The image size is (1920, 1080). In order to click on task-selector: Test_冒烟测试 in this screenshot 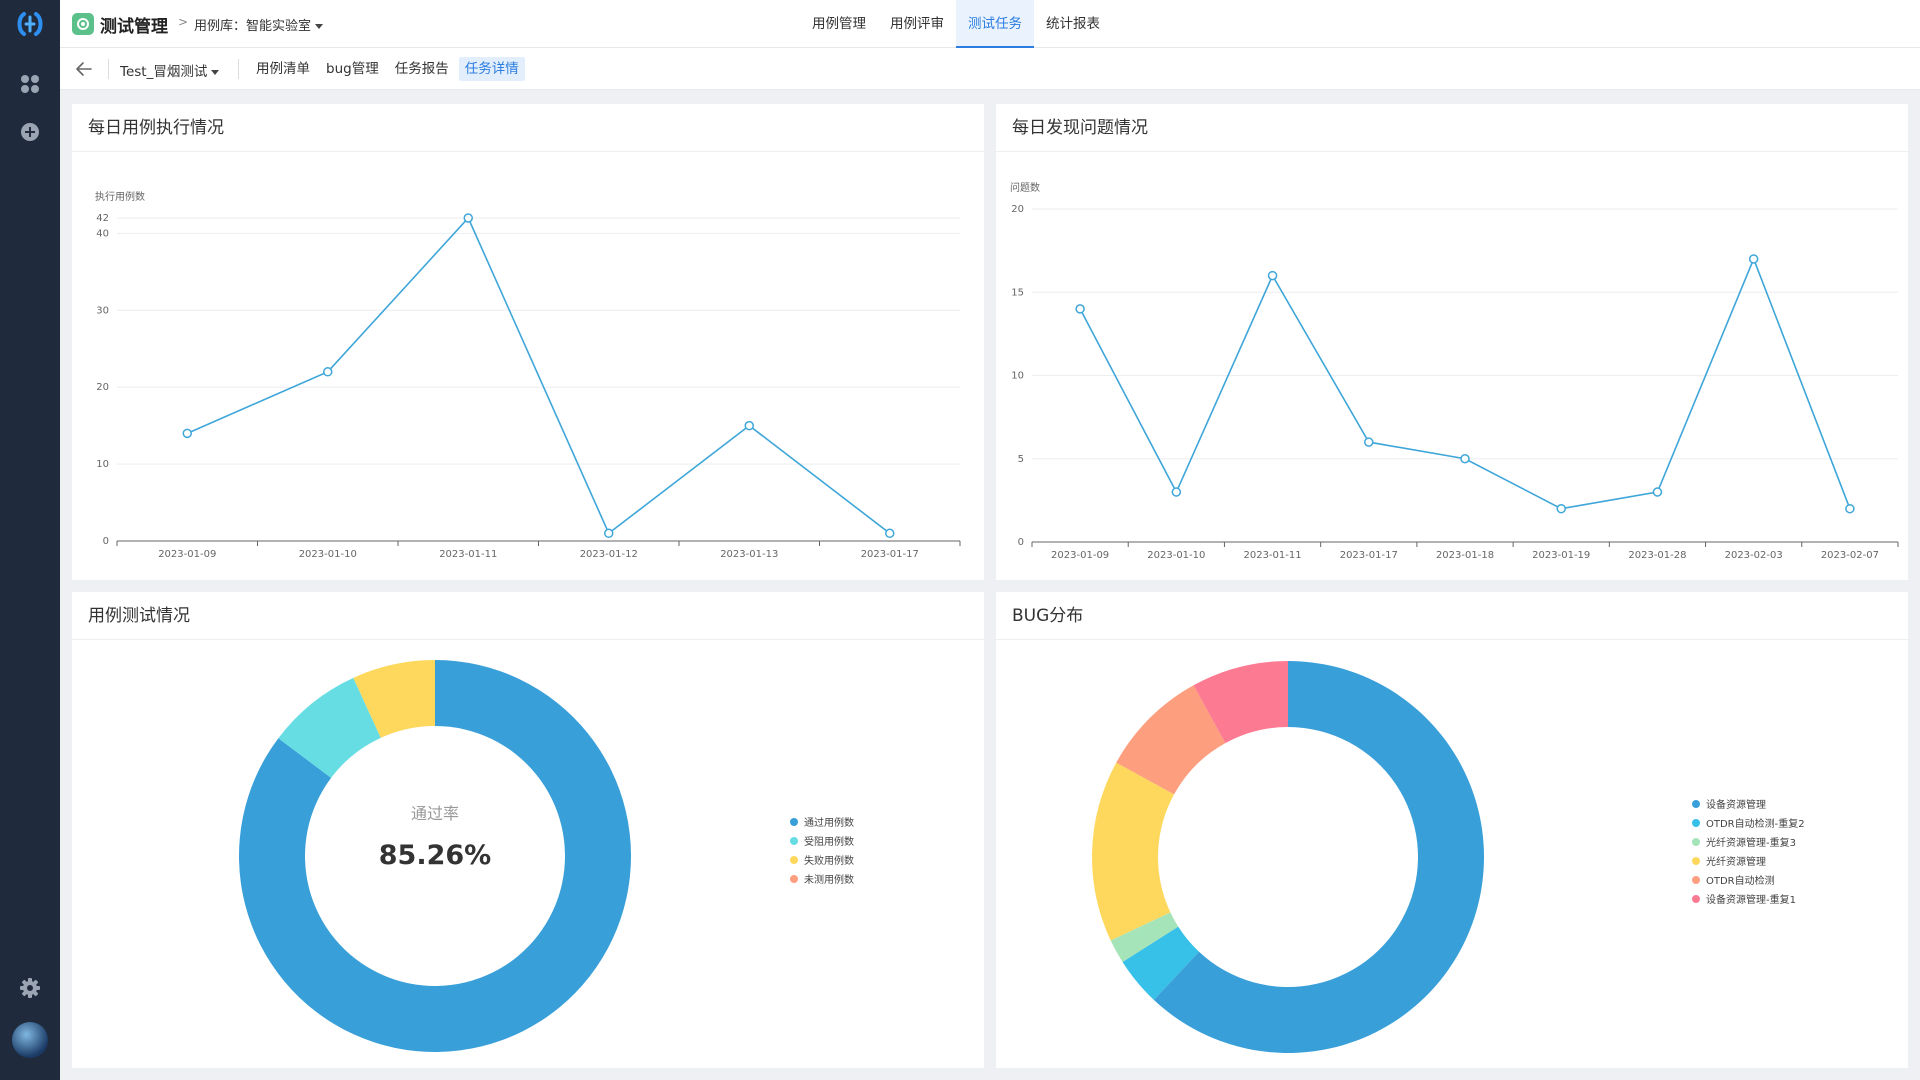, I will do `click(170, 70)`.